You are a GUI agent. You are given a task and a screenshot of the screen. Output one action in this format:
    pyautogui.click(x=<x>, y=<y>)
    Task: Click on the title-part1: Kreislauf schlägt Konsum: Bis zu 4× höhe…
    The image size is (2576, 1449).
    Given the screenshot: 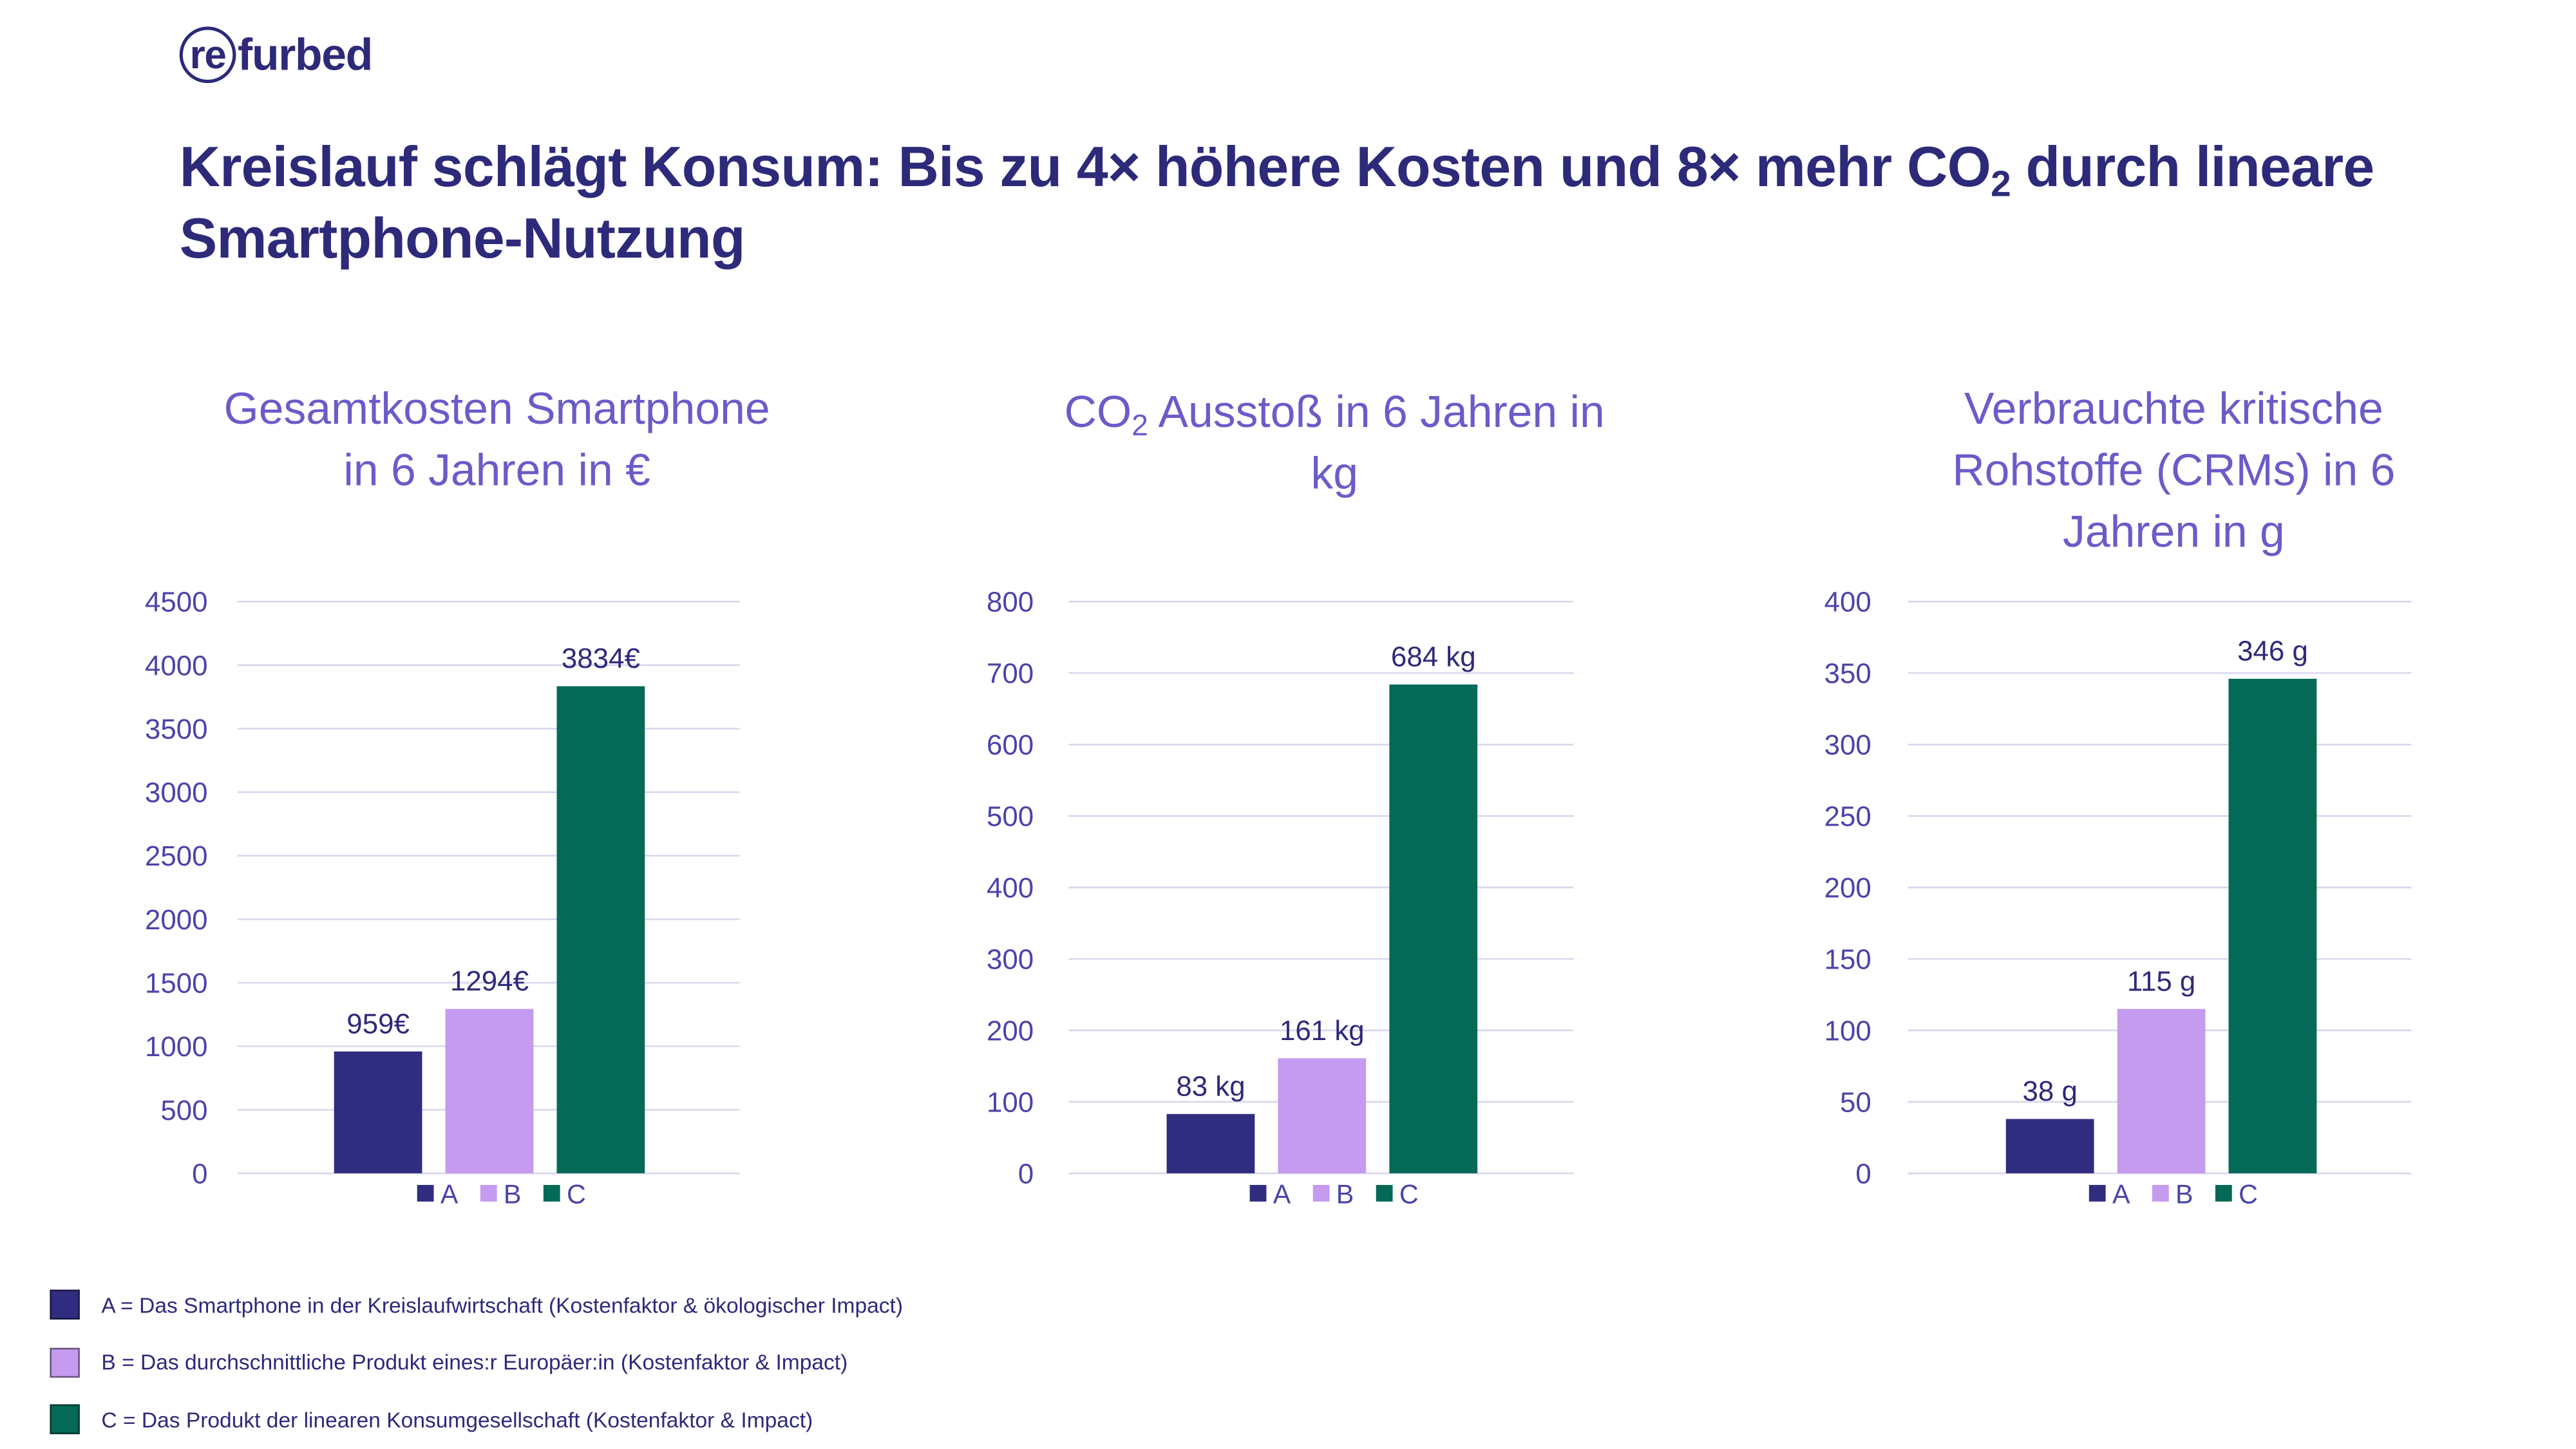 What is the action you would take?
    pyautogui.click(x=1085, y=168)
    